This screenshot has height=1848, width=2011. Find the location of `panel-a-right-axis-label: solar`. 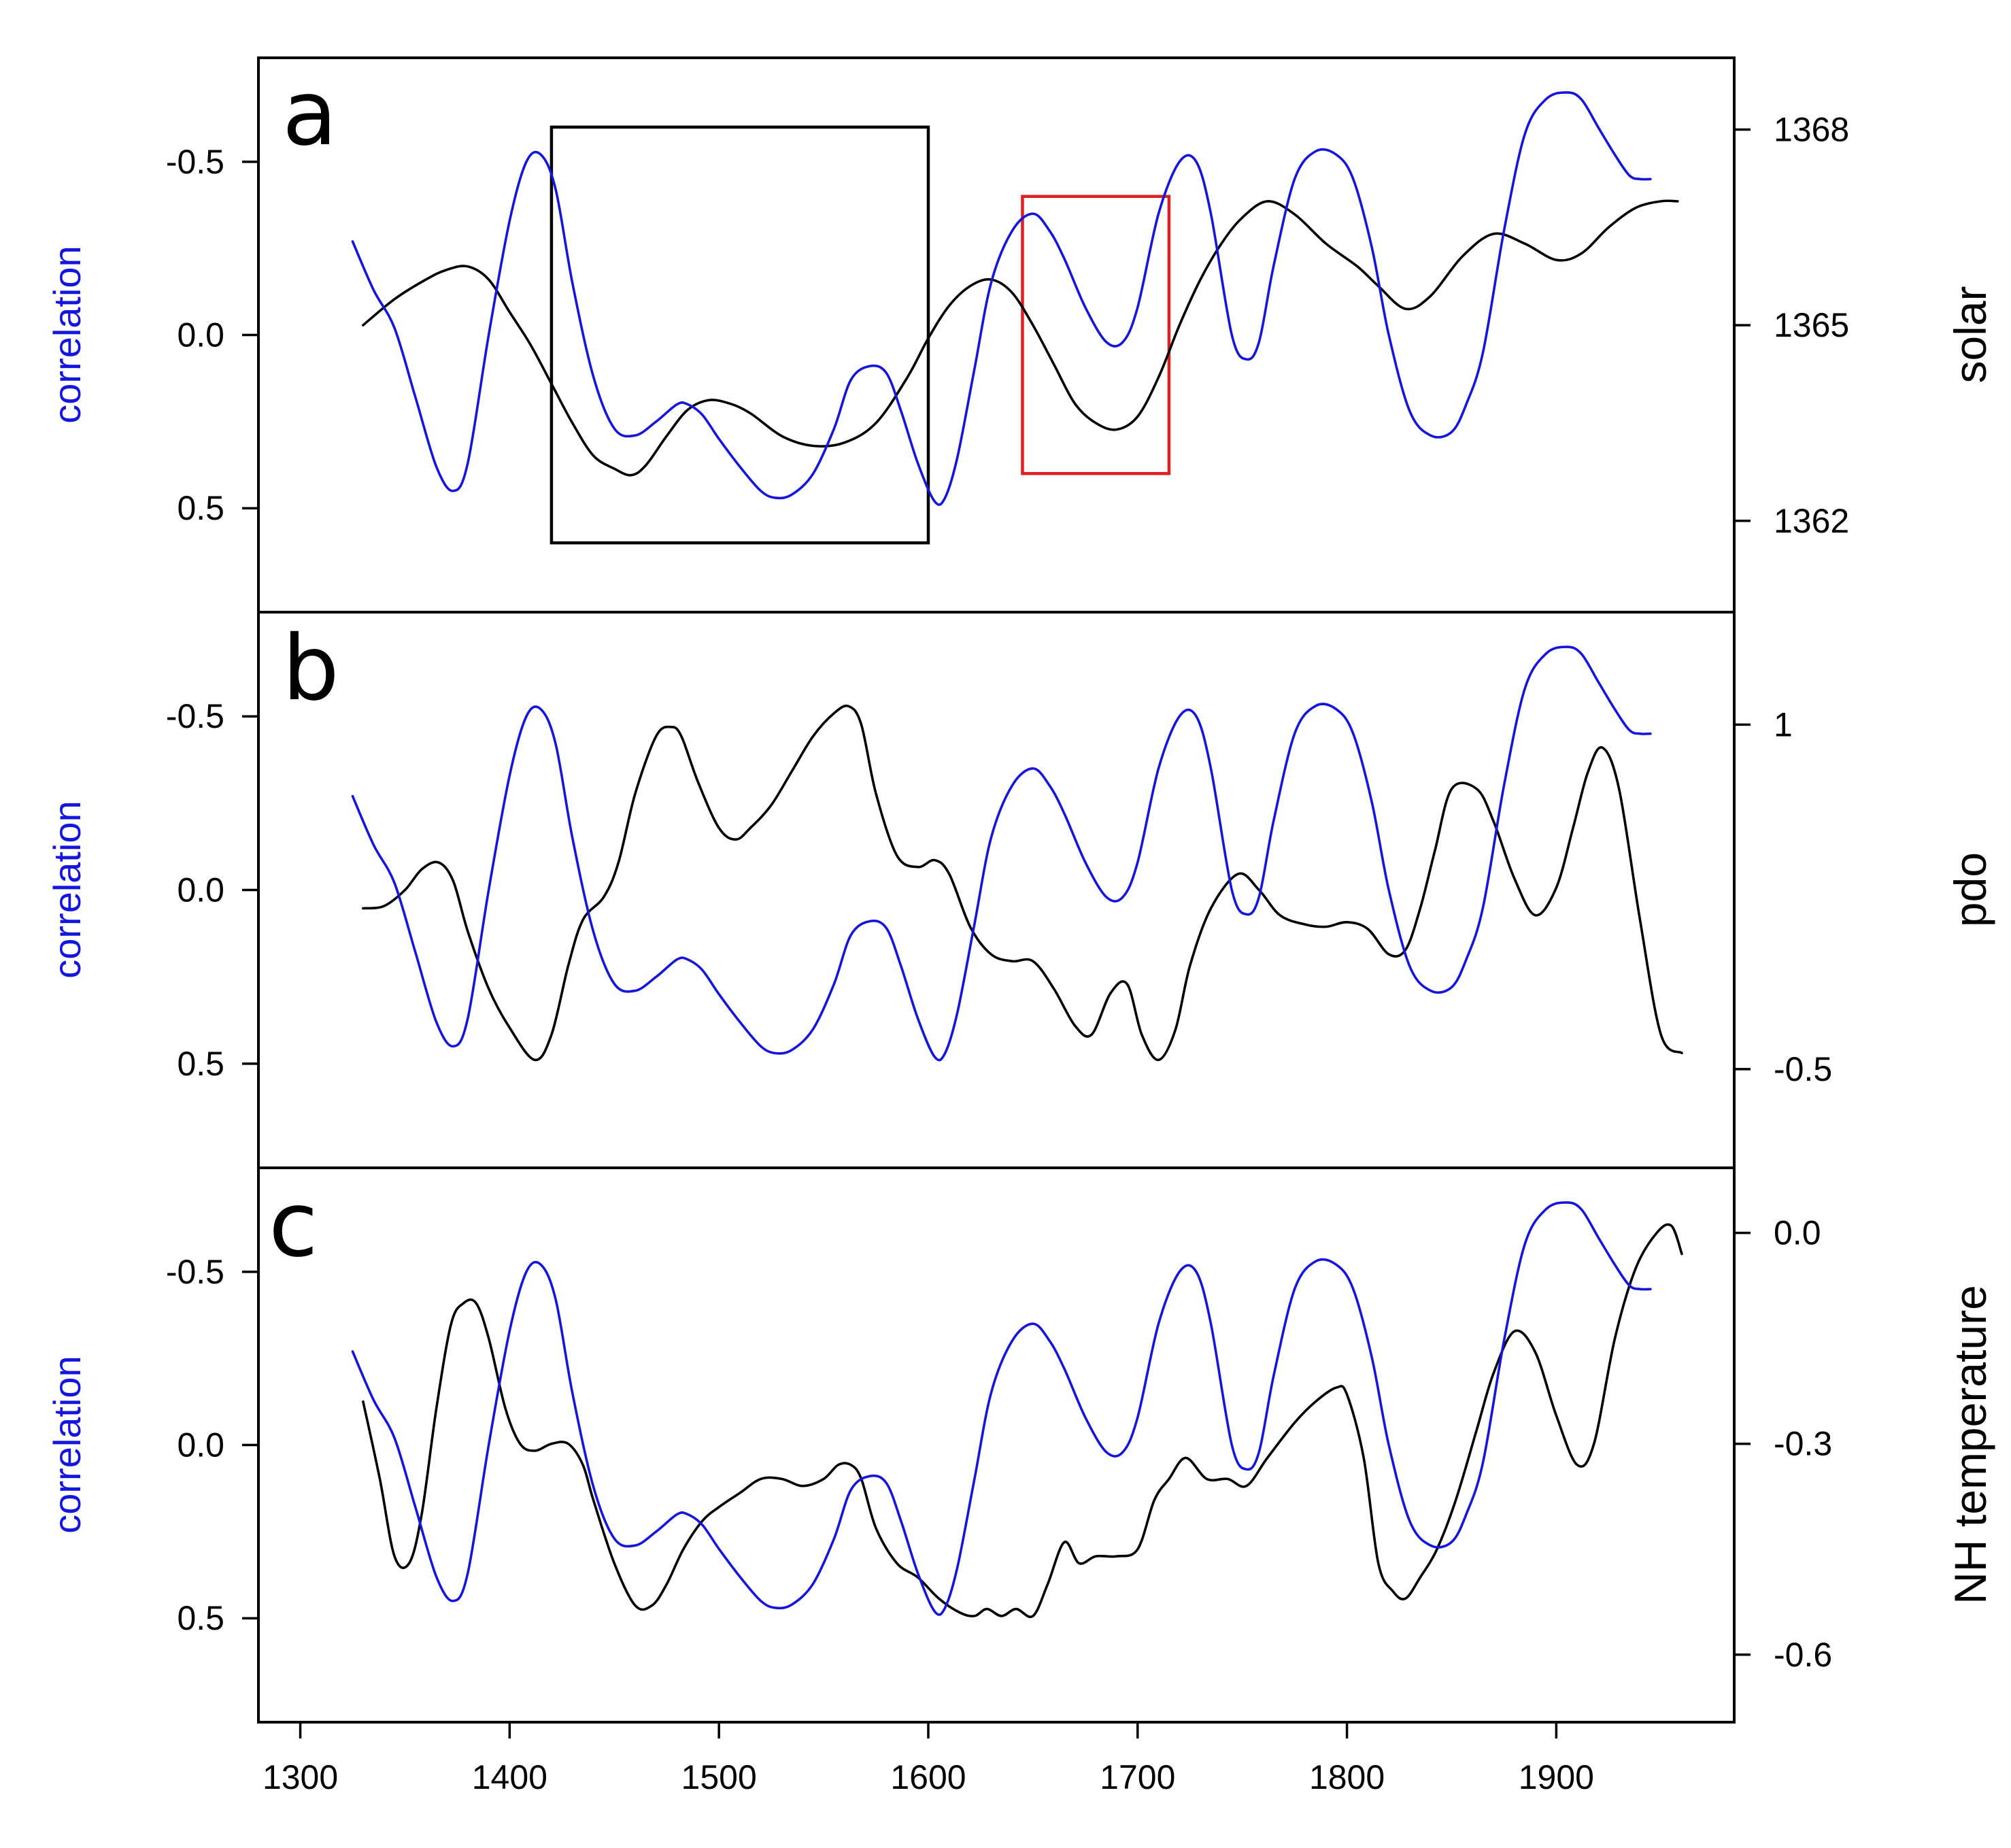

panel-a-right-axis-label: solar is located at coordinates (1970, 334).